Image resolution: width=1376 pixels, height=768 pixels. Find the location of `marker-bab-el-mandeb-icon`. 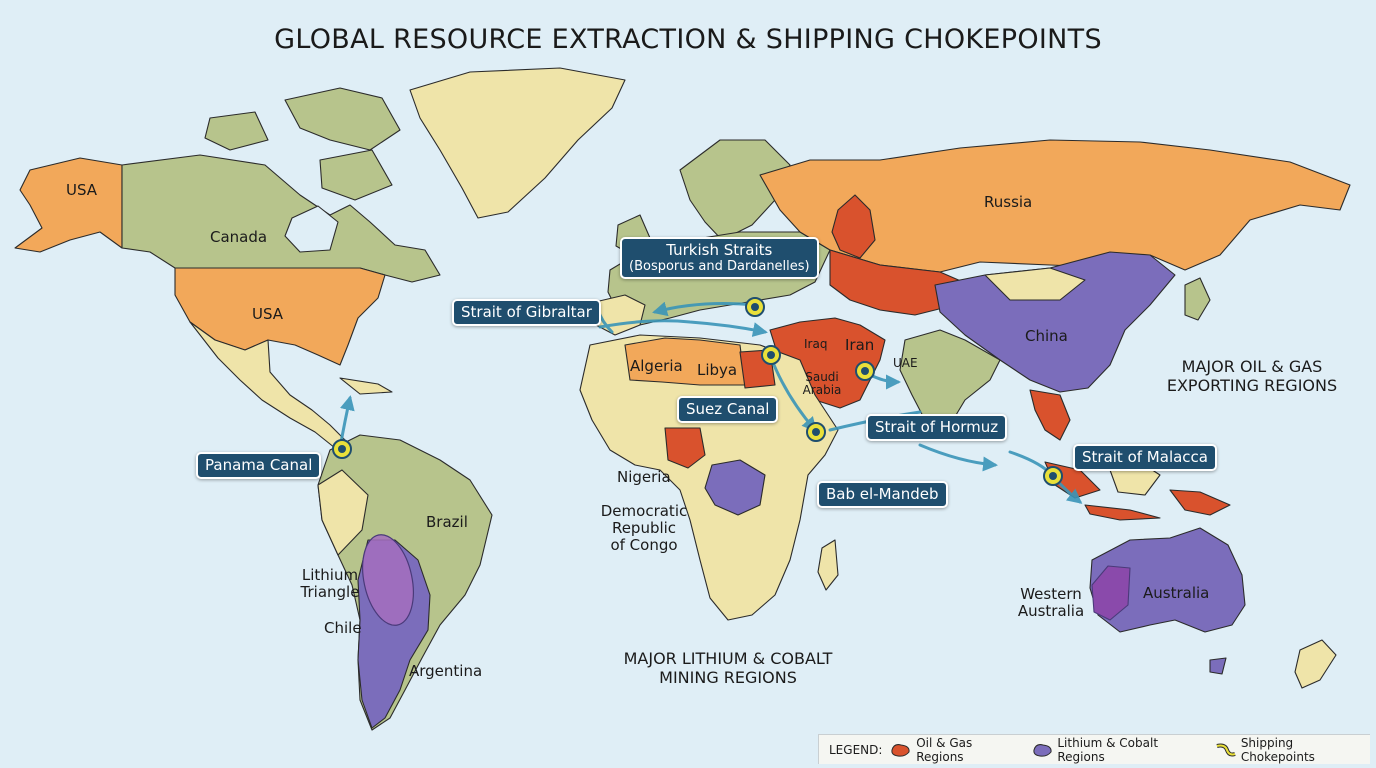

marker-bab-el-mandeb-icon is located at coordinates (816, 432).